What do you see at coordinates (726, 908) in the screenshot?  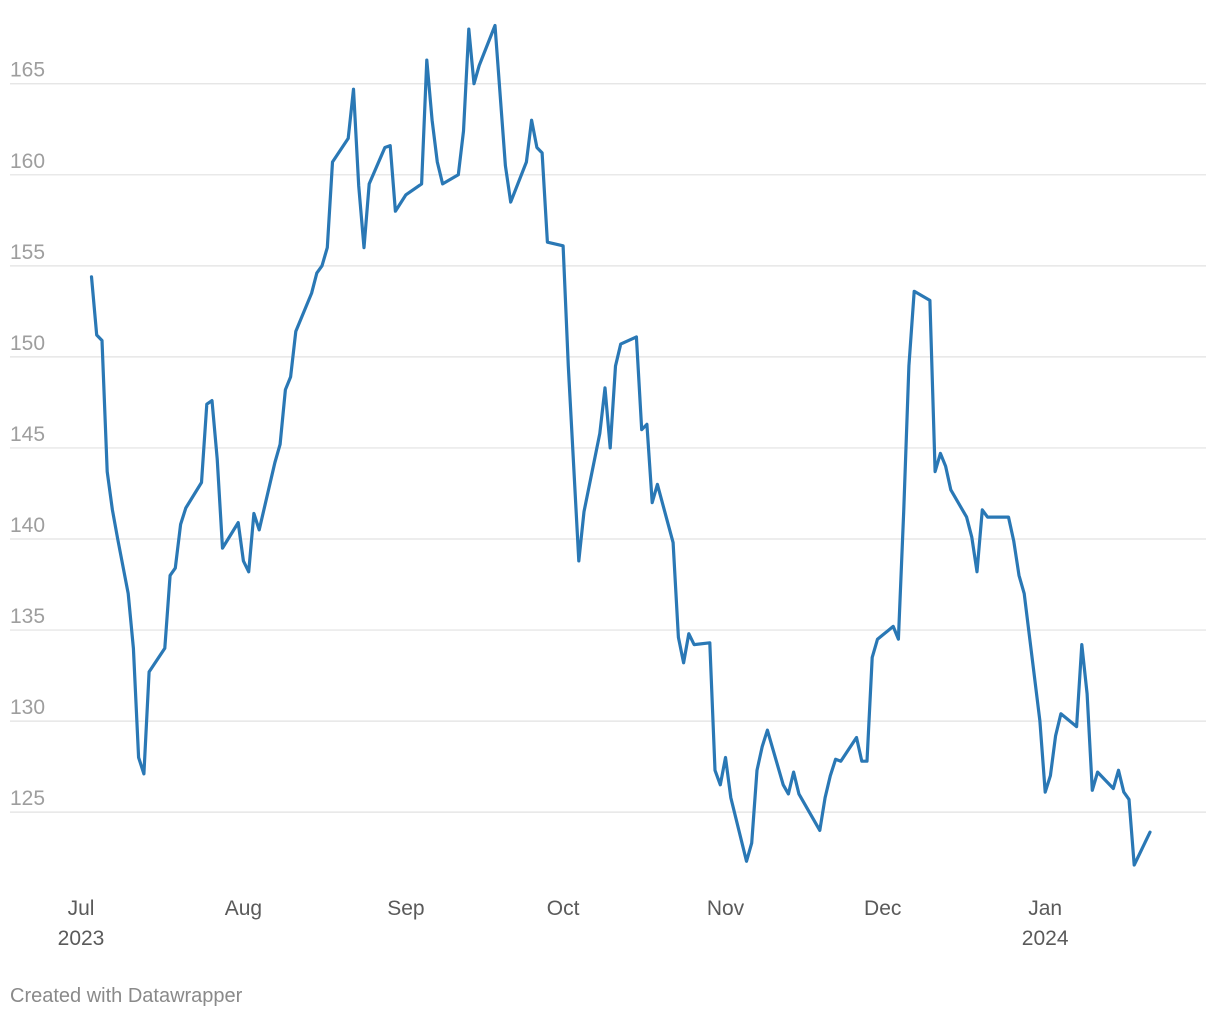 I see `x-tick-label-nov: Nov` at bounding box center [726, 908].